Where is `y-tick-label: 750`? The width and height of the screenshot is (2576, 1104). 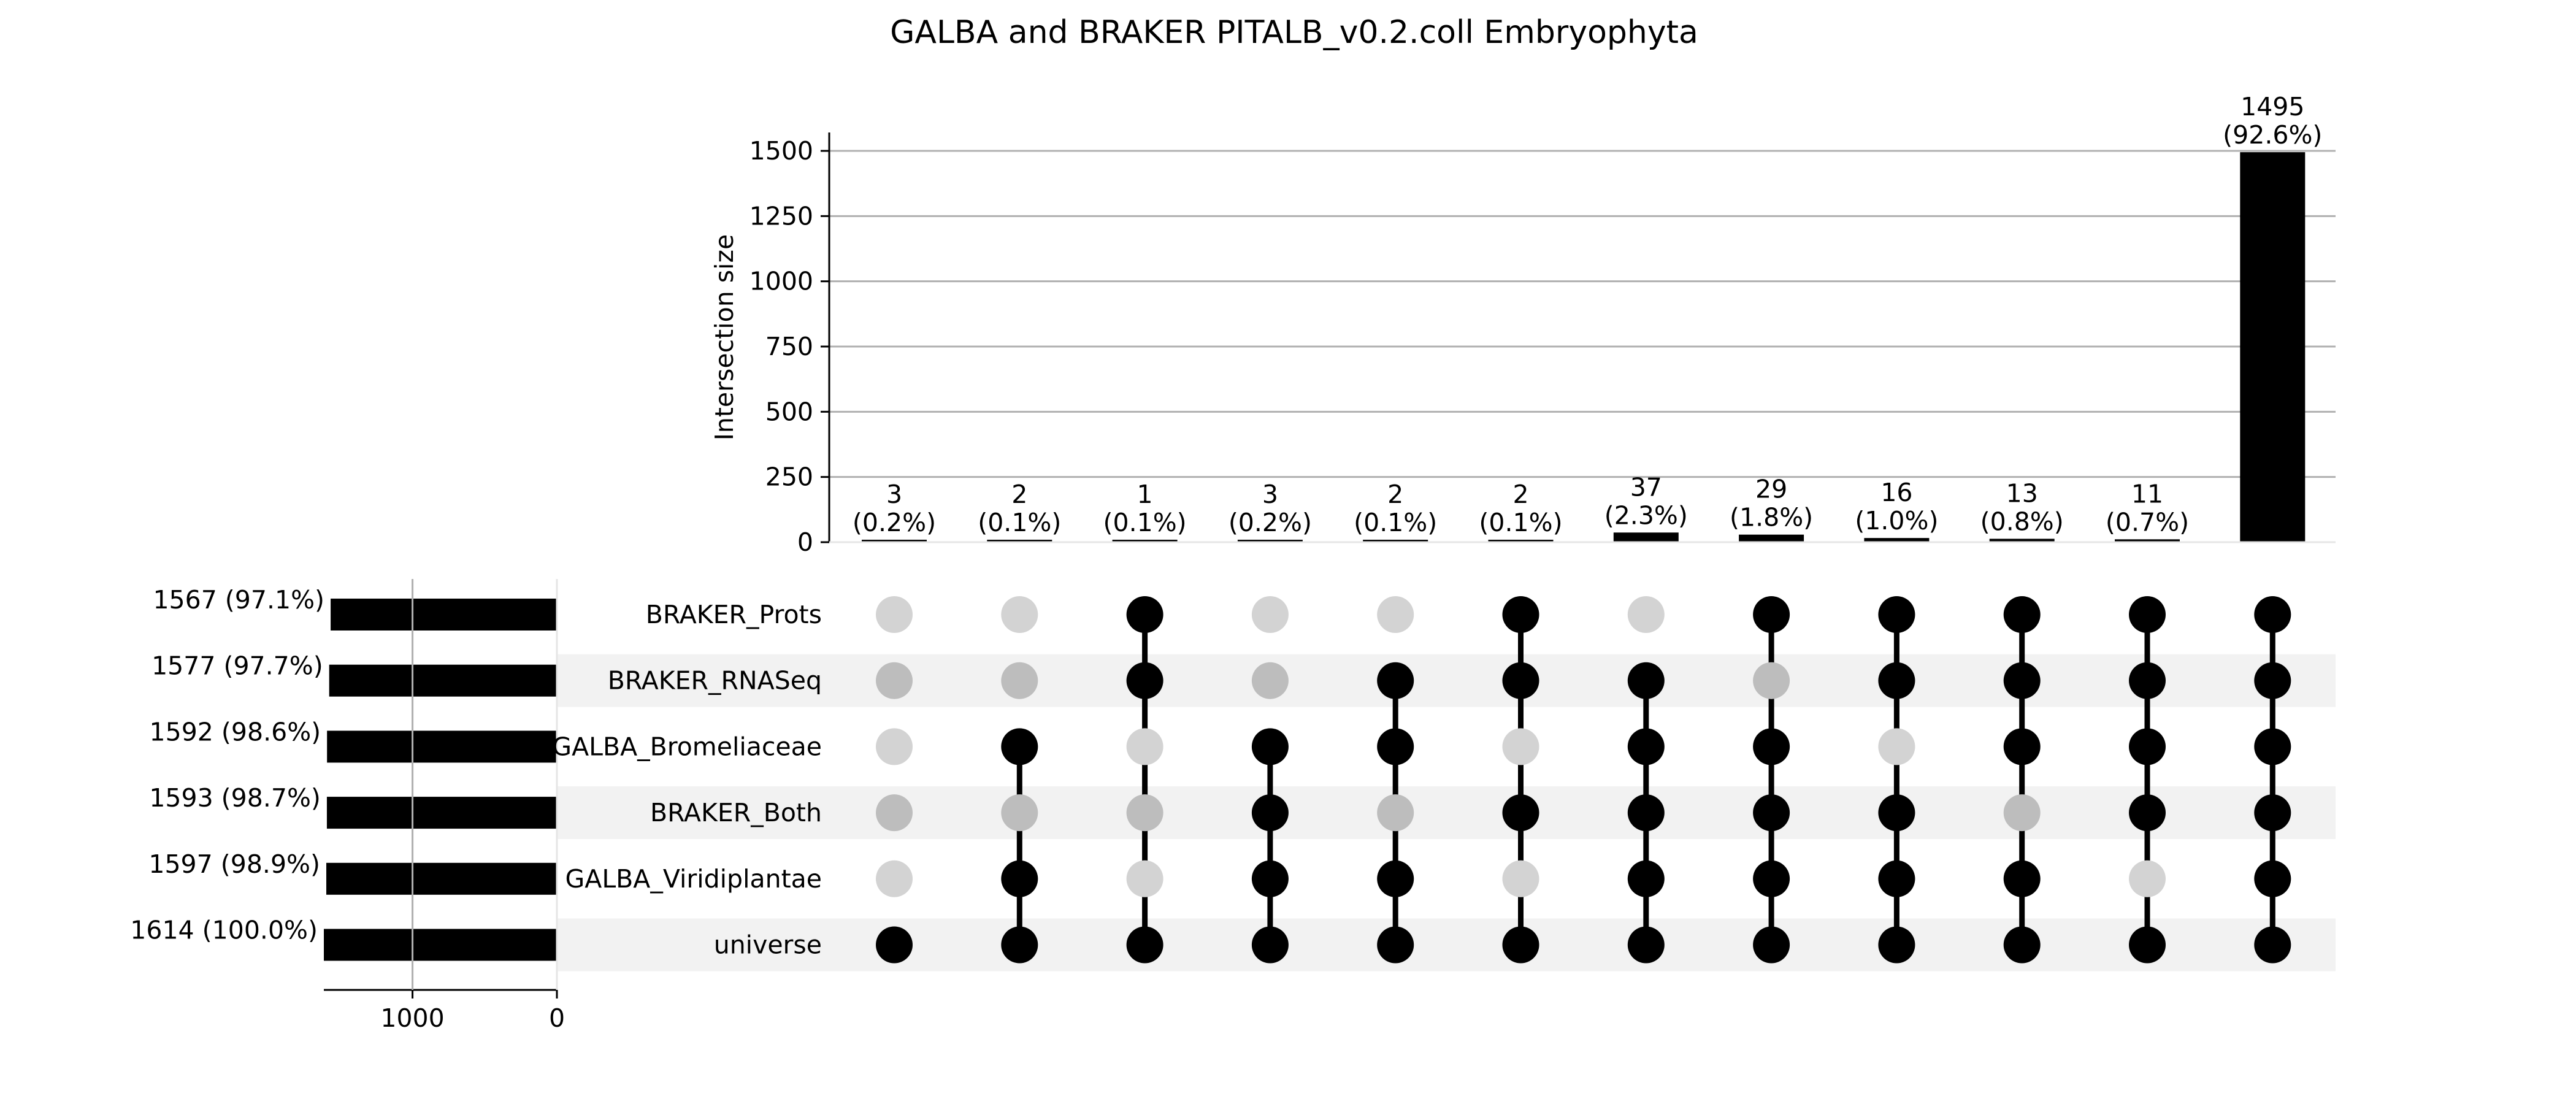
y-tick-label: 750 is located at coordinates (789, 346).